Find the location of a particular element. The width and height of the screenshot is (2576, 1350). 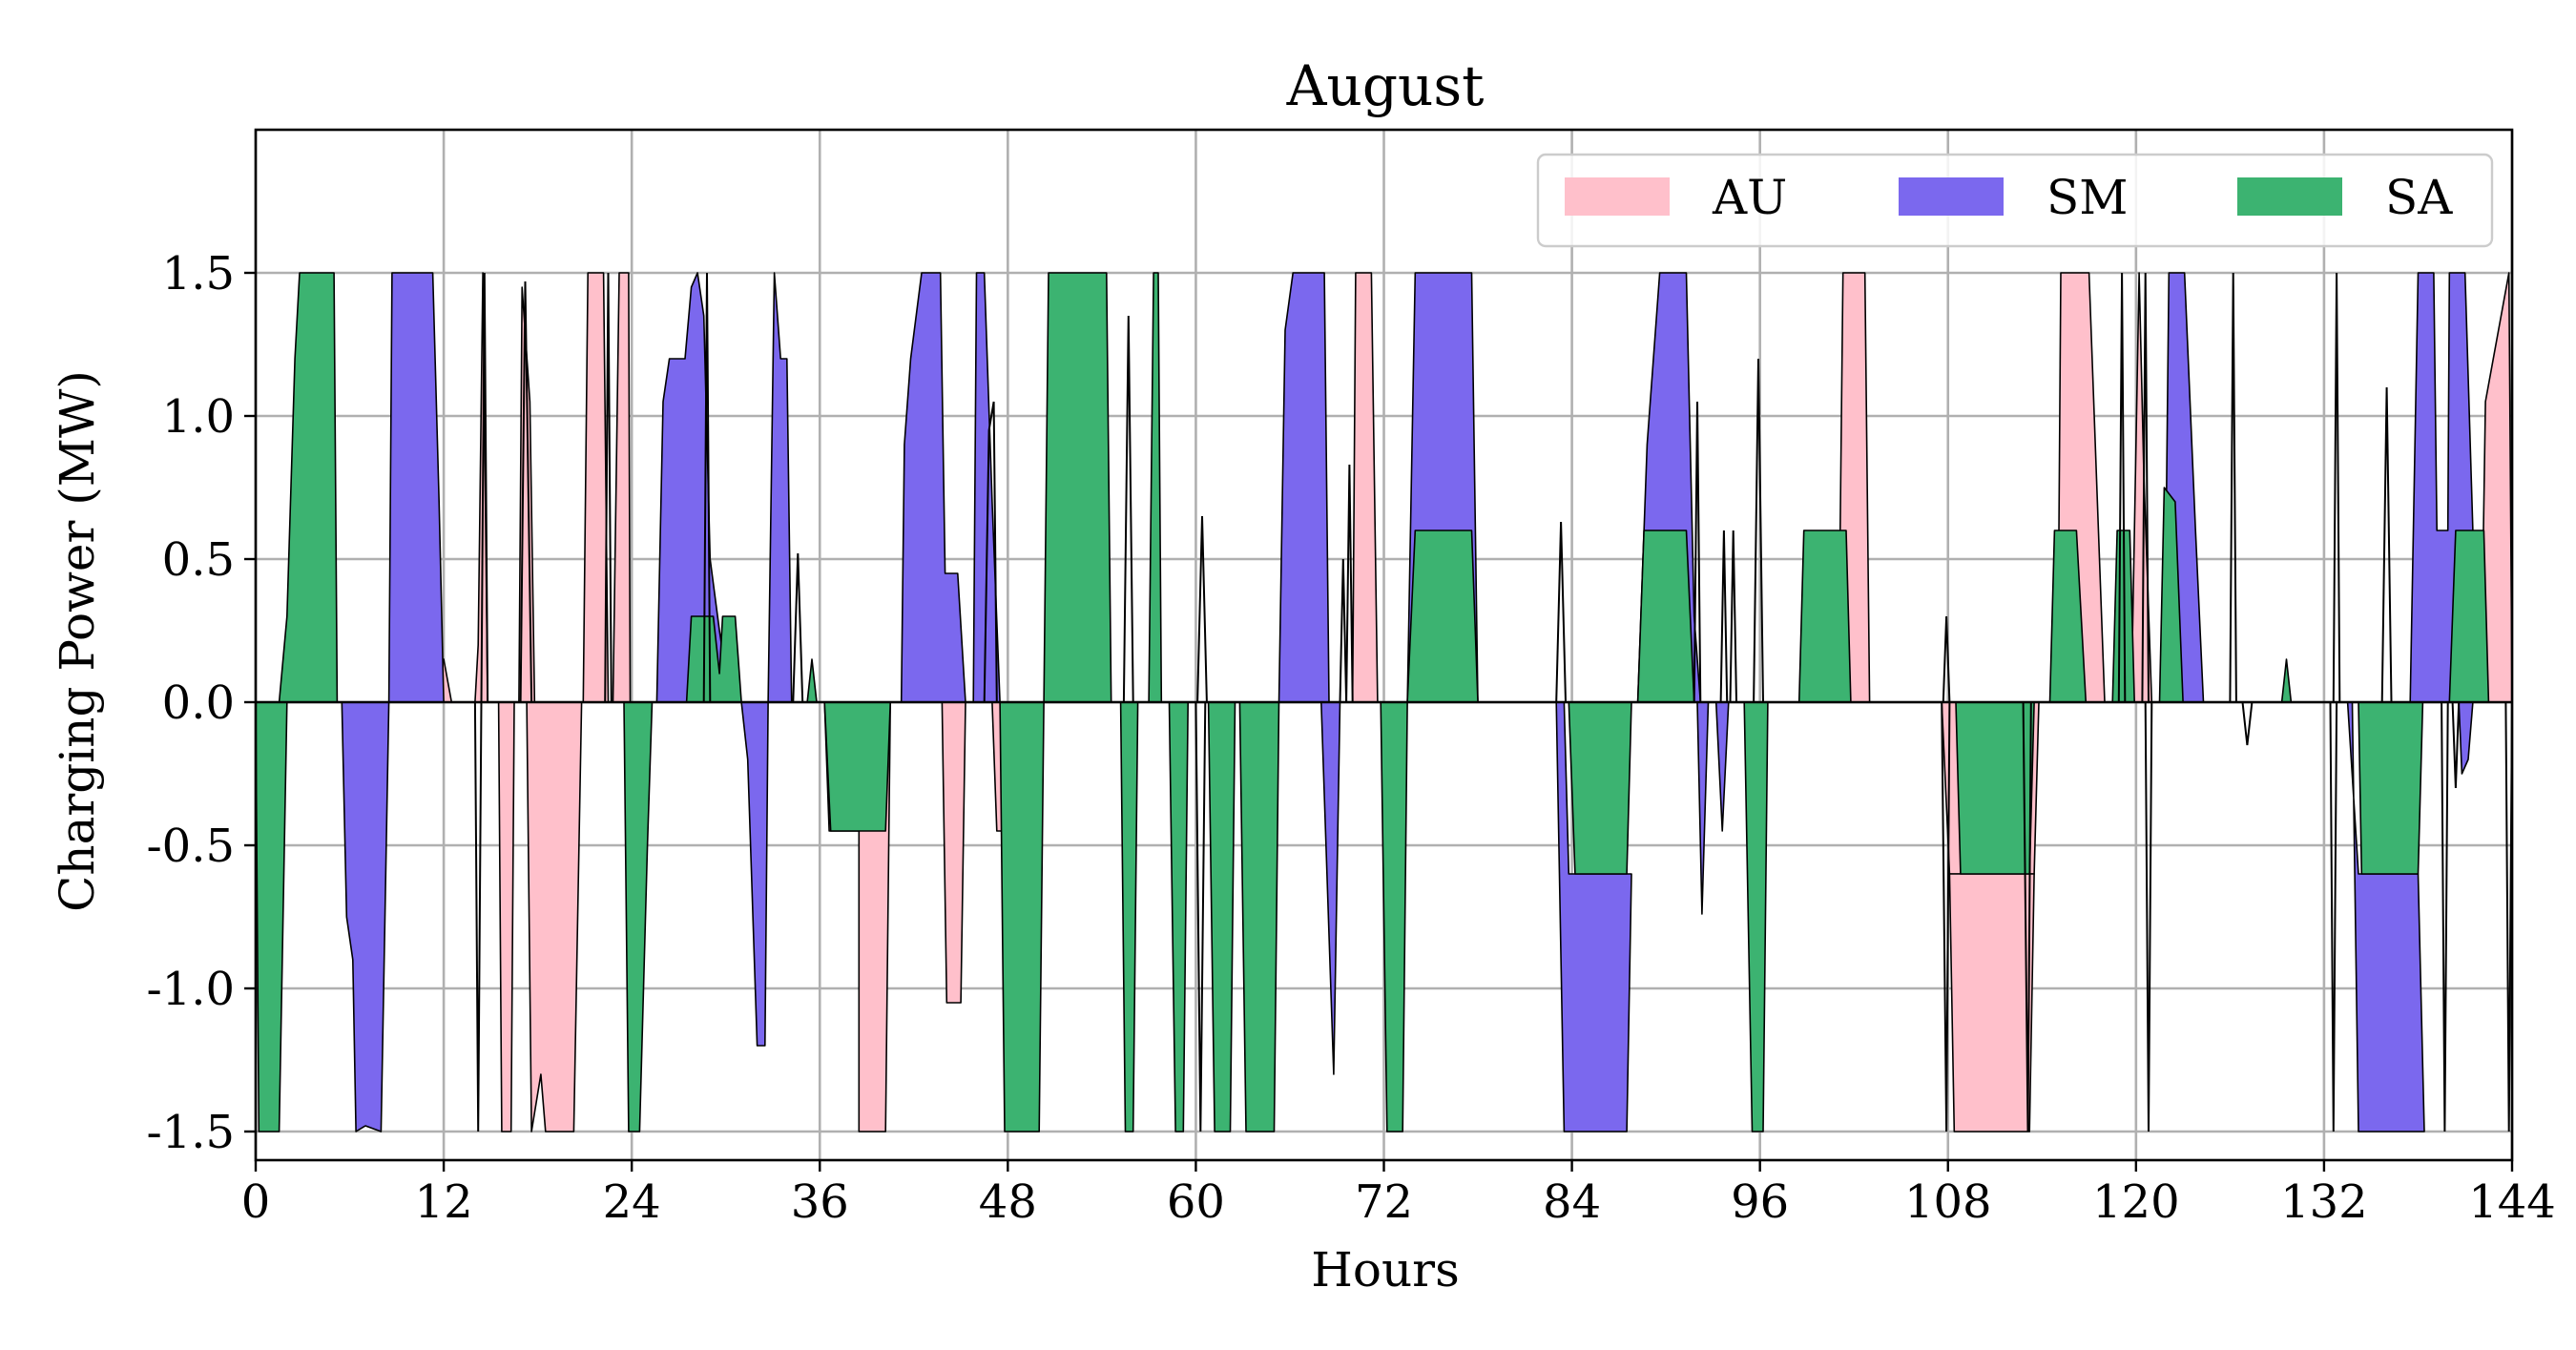

legend-box is located at coordinates (2015, 200).